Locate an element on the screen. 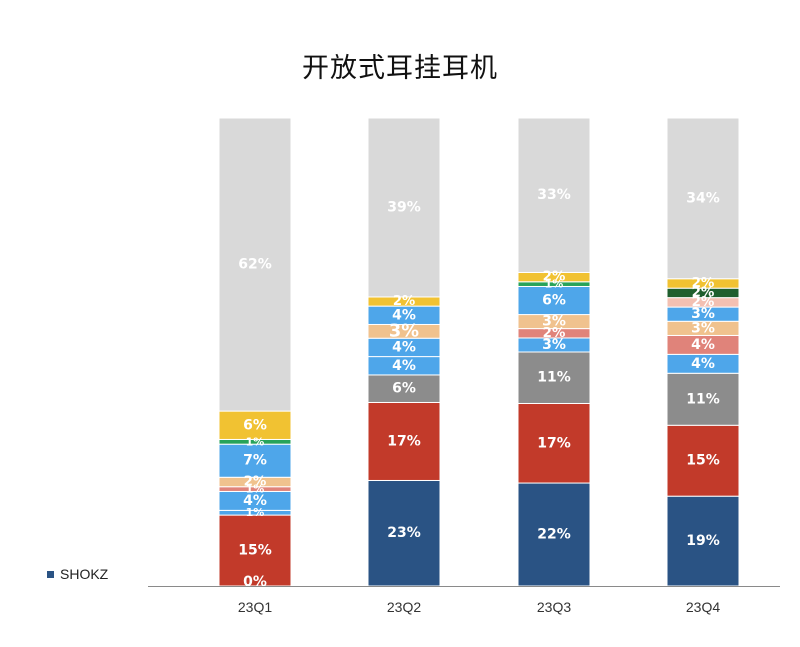  bar-segment-23Q3-s1 is located at coordinates (554, 443).